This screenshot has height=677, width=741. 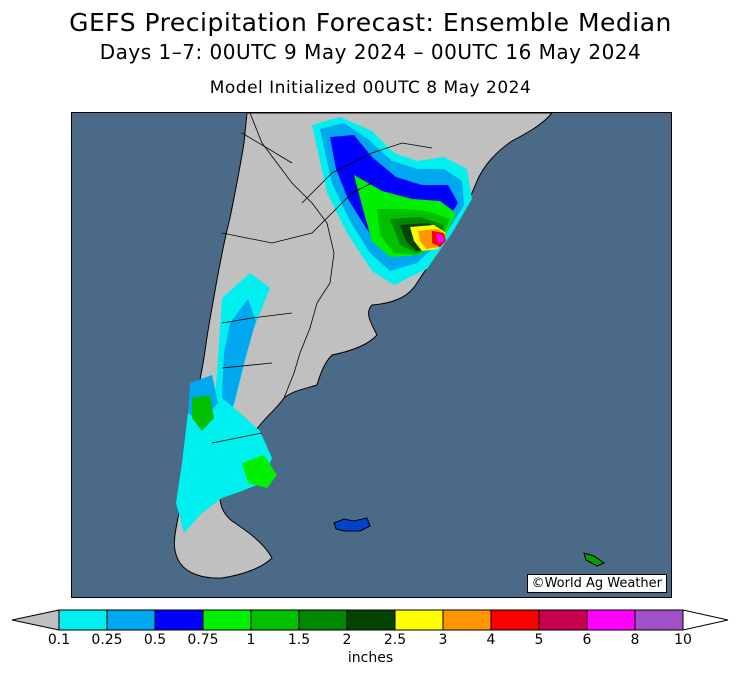 I want to click on legend-over-arrow, so click(x=705, y=620).